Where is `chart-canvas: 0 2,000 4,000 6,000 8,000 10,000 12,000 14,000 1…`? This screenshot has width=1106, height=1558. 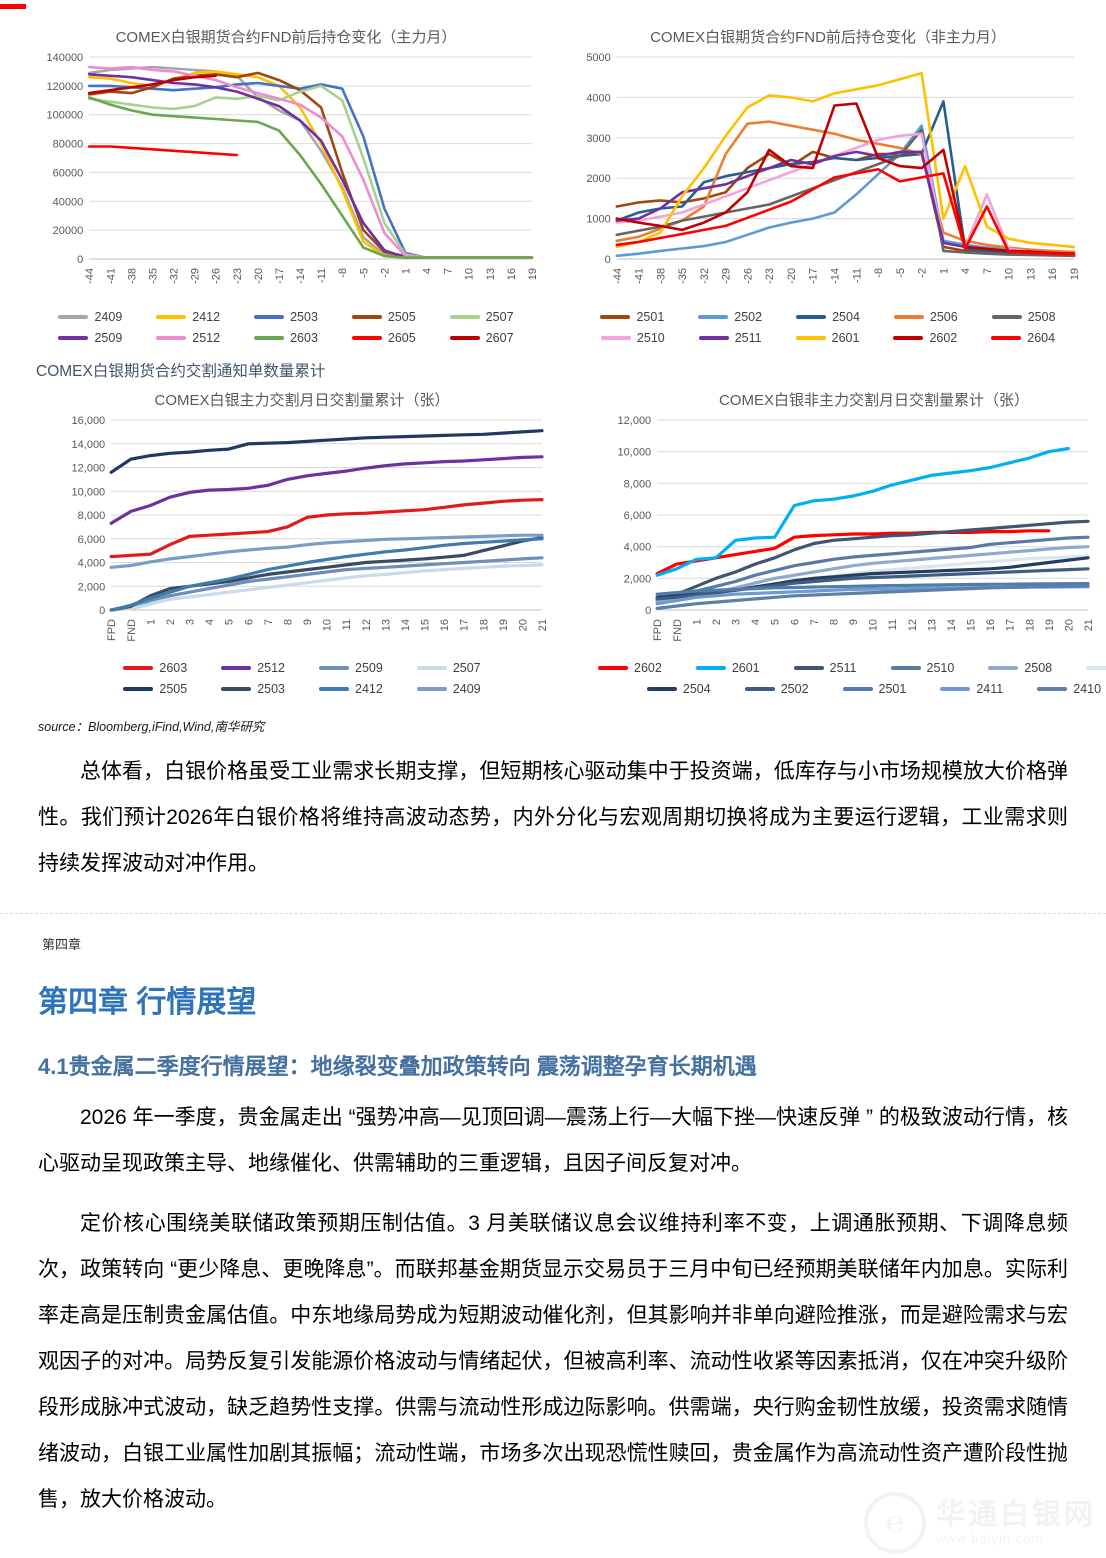 chart-canvas: 0 2,000 4,000 6,000 8,000 10,000 12,000 14,000 1… is located at coordinates (302, 532).